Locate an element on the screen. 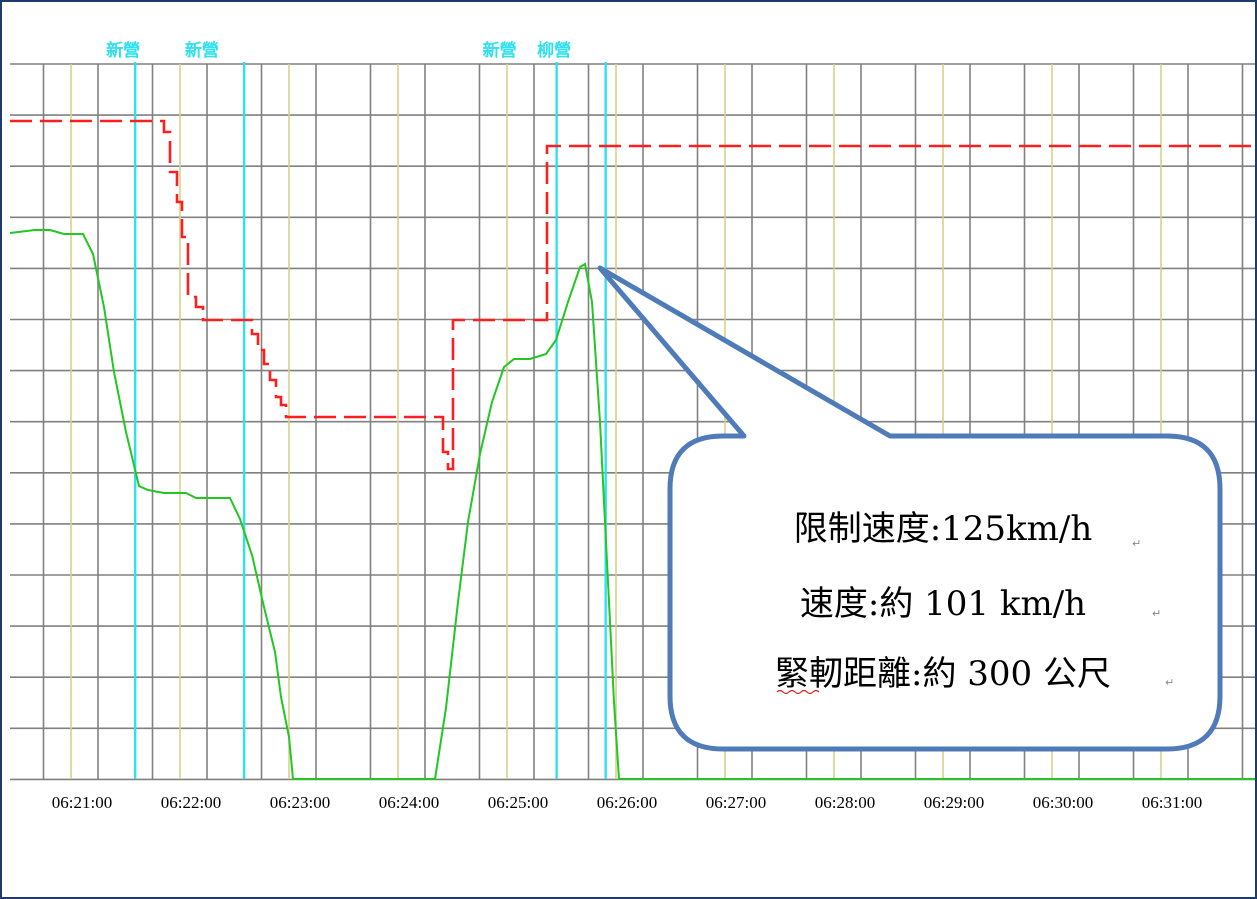  x-tick-label: 06:23:00 is located at coordinates (300, 802).